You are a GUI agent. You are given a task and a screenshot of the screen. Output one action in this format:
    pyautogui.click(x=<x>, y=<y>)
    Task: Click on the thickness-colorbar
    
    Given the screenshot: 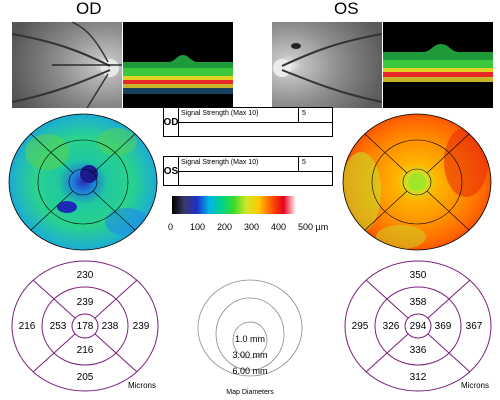 What is the action you would take?
    pyautogui.click(x=234, y=205)
    